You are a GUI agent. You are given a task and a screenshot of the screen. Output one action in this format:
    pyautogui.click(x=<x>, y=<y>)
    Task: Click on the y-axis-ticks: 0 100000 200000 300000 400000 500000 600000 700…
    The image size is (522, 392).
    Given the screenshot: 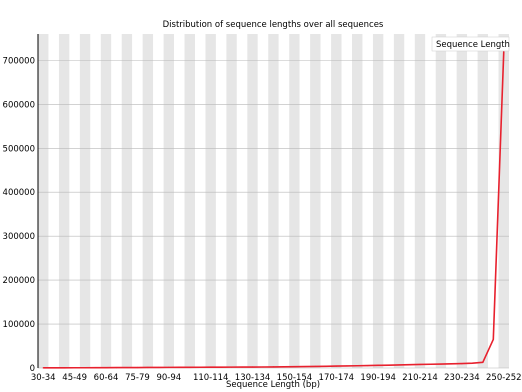 What is the action you would take?
    pyautogui.click(x=19, y=215)
    